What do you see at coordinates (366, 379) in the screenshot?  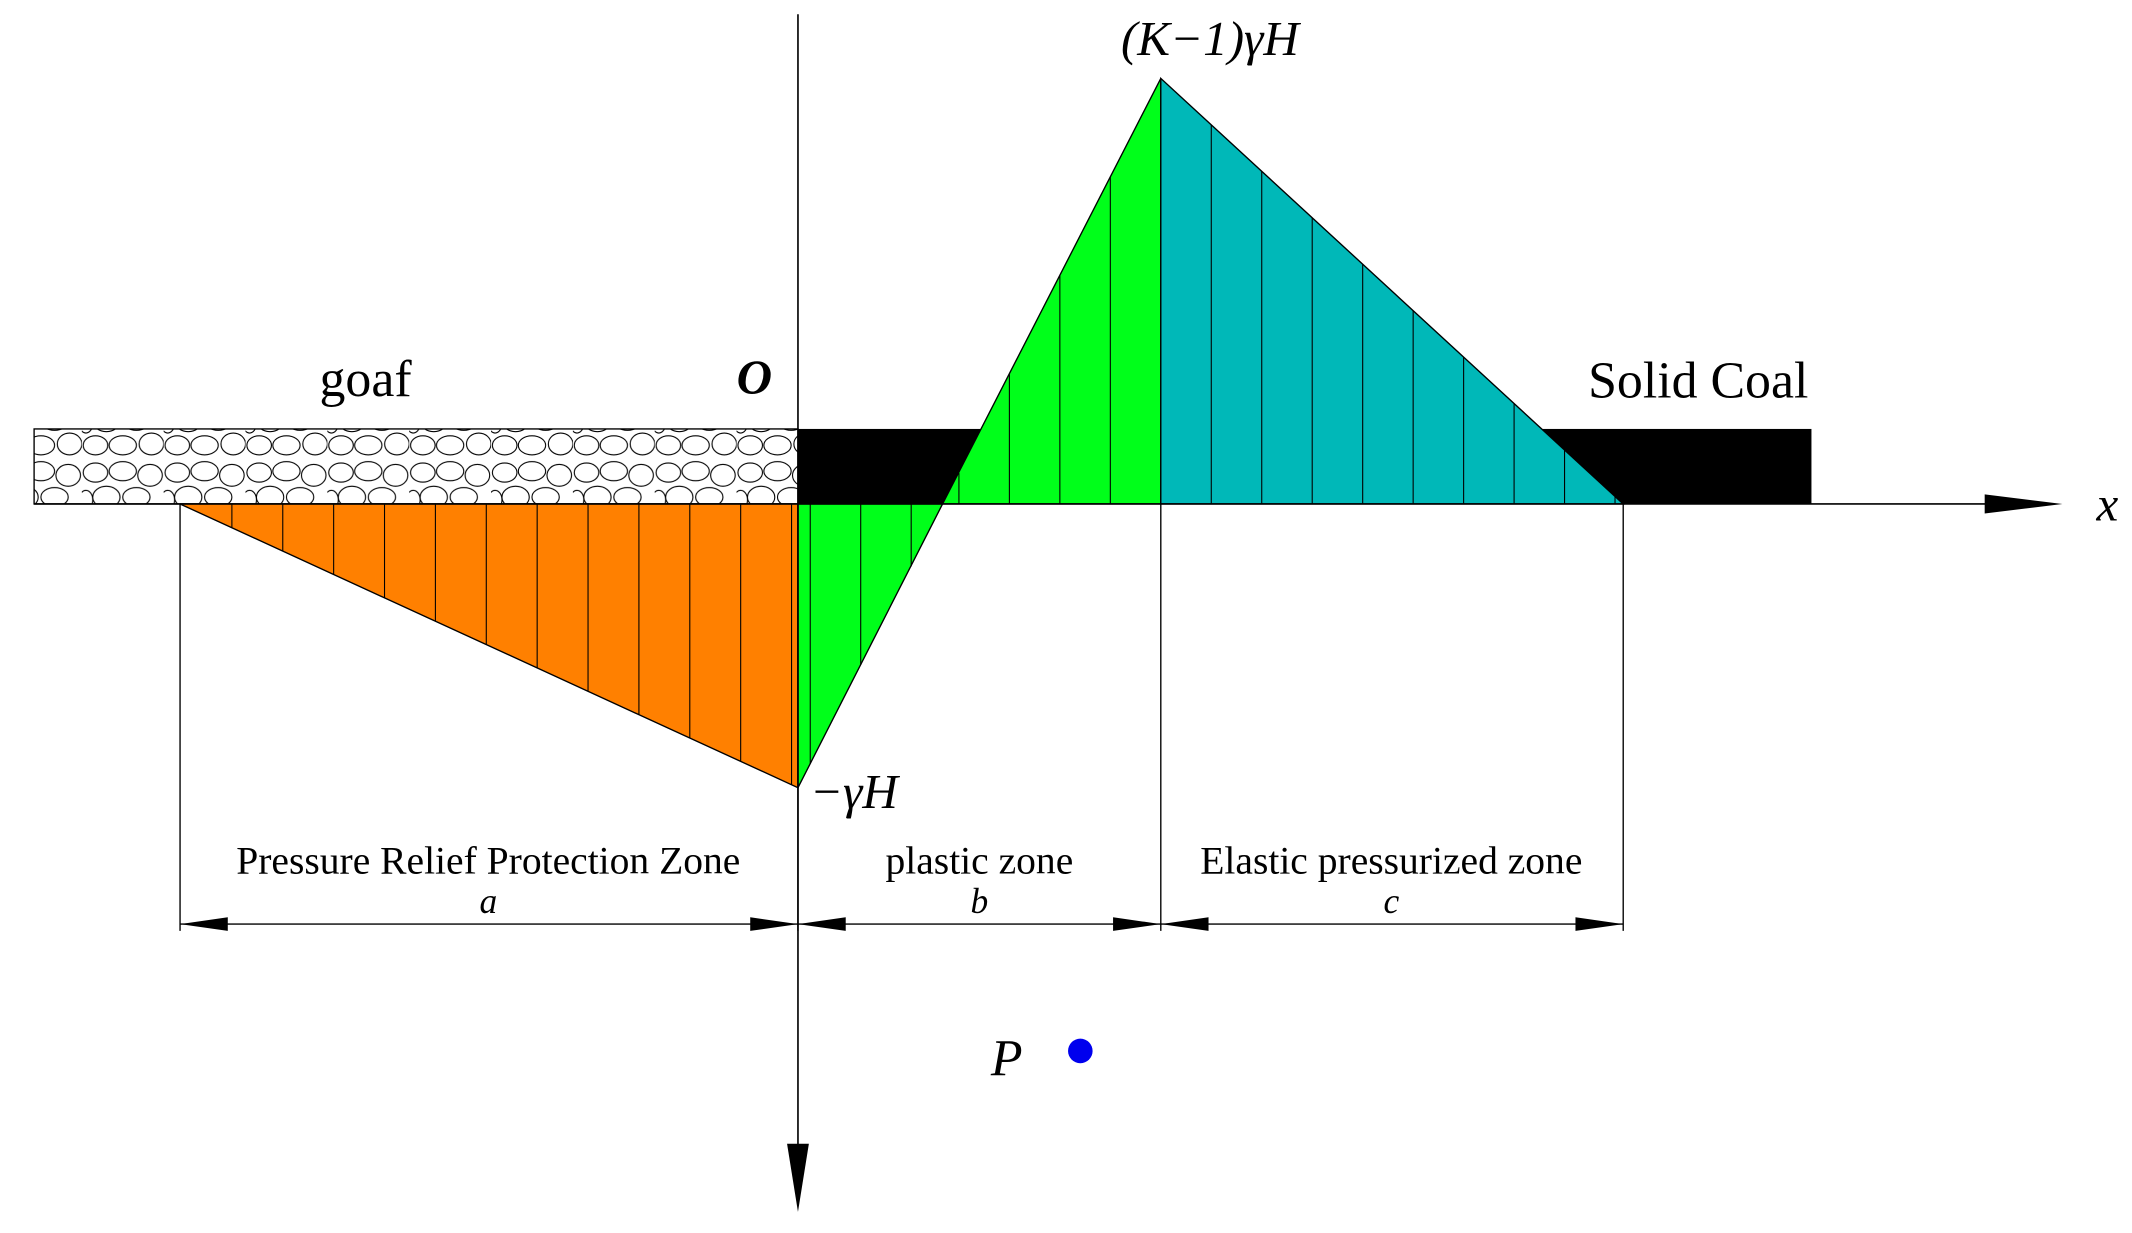 I see `goaf-label: goaf` at bounding box center [366, 379].